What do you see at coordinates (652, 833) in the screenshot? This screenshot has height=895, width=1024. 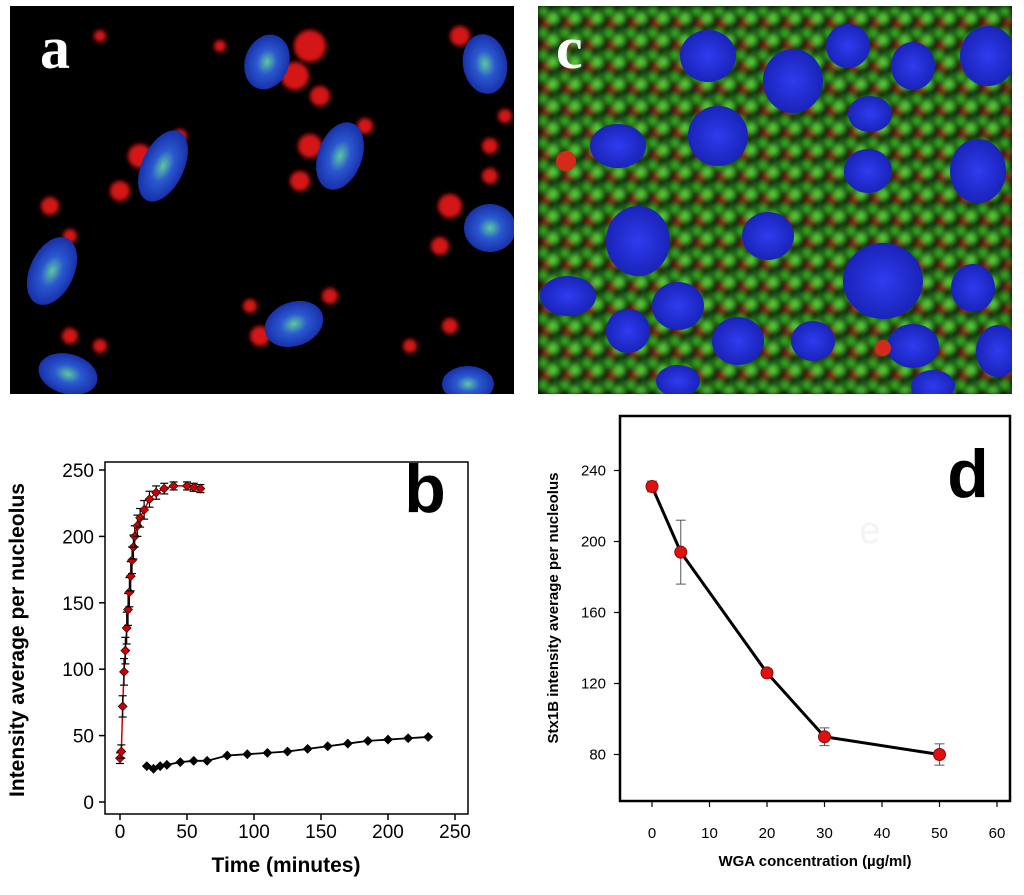 I see `x-tick-label-d: 0` at bounding box center [652, 833].